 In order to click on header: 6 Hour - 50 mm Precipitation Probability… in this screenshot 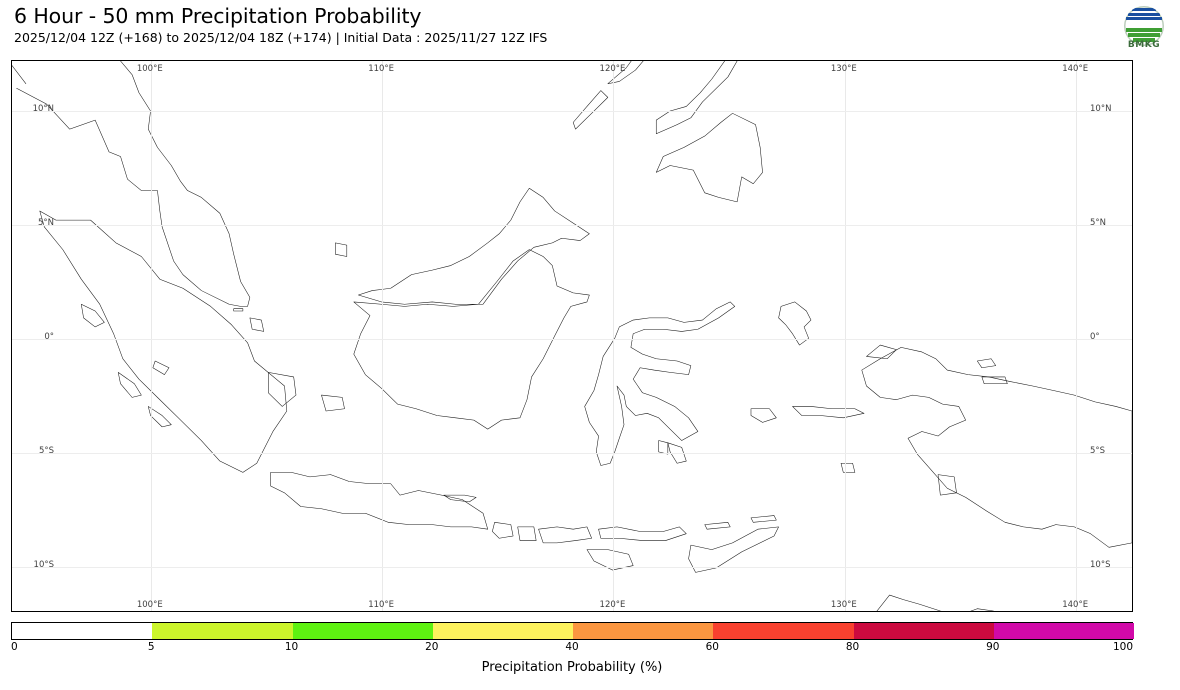, I will do `click(544, 25)`.